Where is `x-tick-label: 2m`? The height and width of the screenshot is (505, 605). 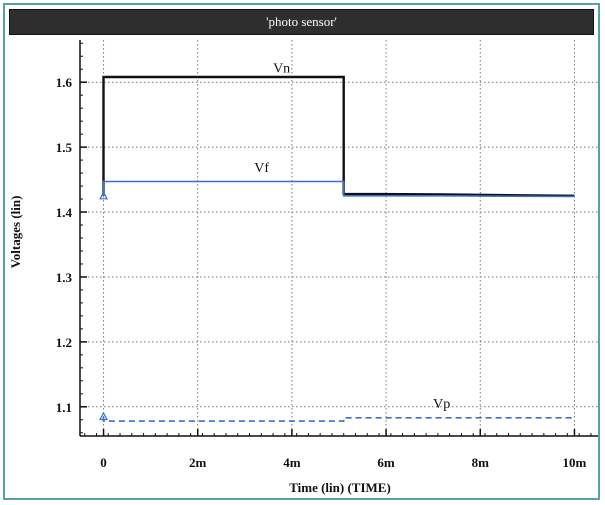
x-tick-label: 2m is located at coordinates (198, 462).